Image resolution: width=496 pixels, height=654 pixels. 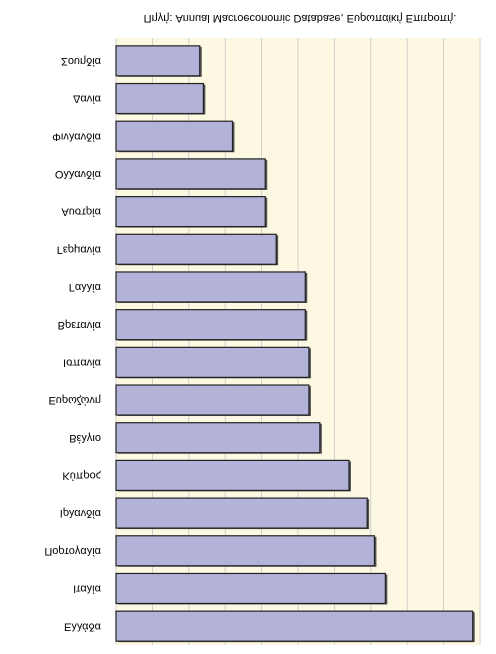 I want to click on y-tick-label: Γαλλία, so click(x=85, y=287).